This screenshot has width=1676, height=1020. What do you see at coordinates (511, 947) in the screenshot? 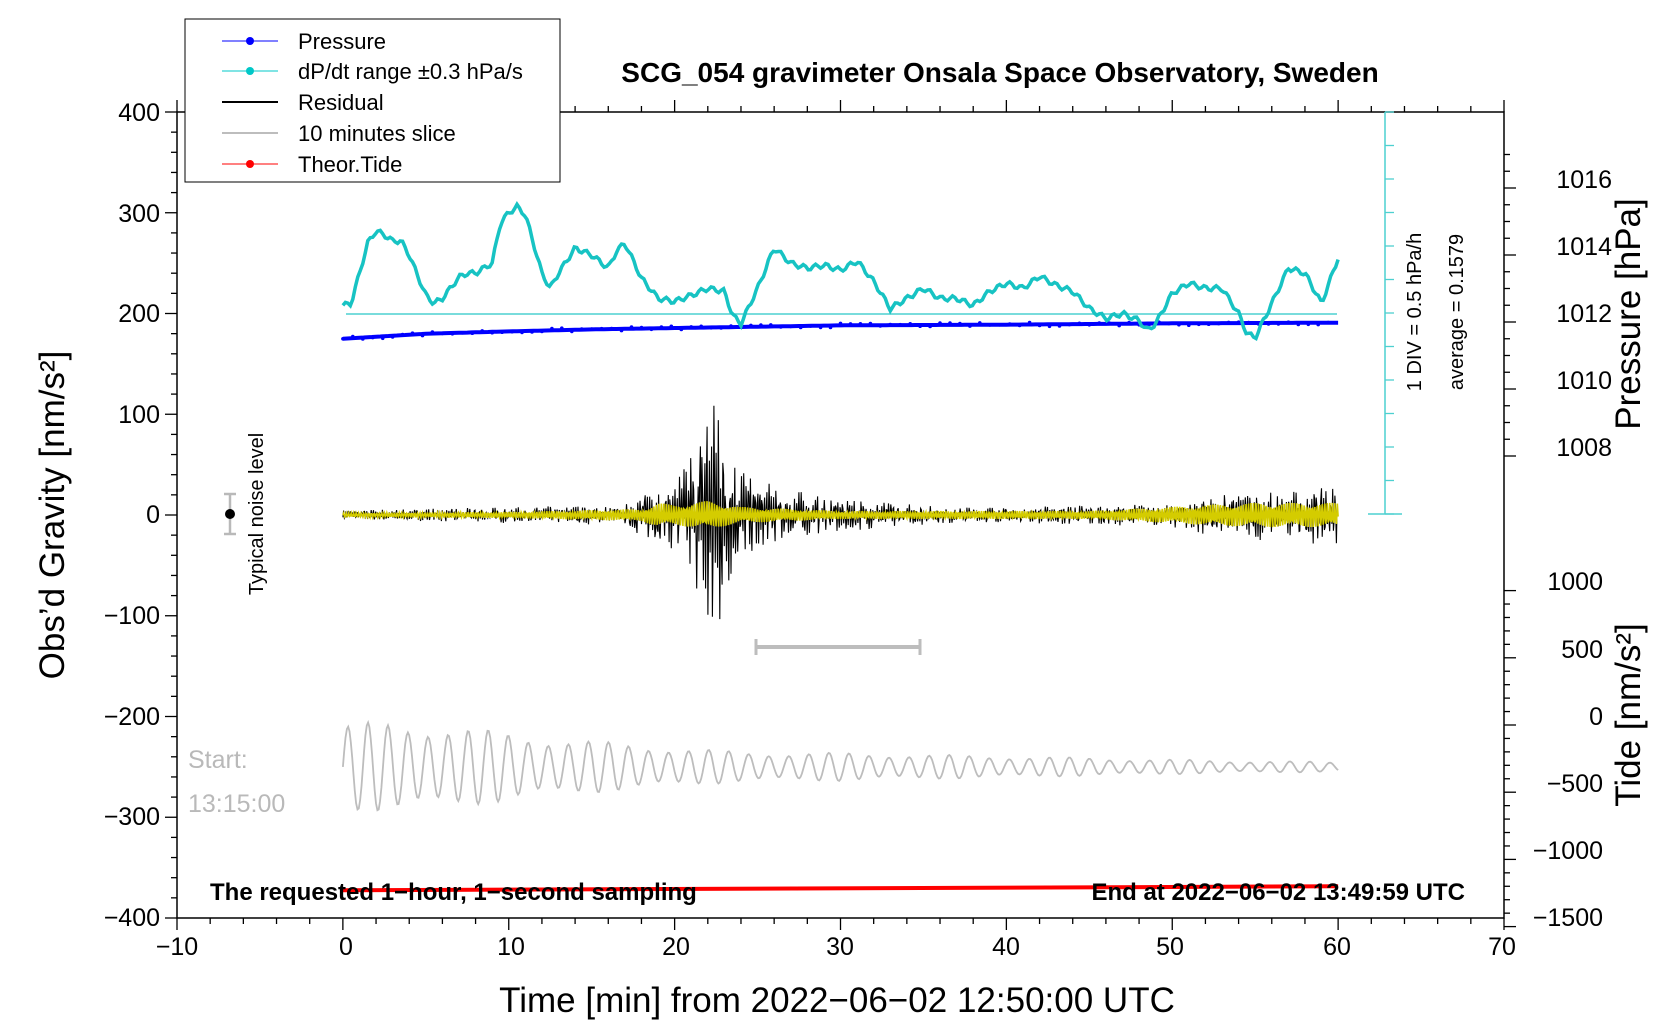
I see `x-tick-label: 10` at bounding box center [511, 947].